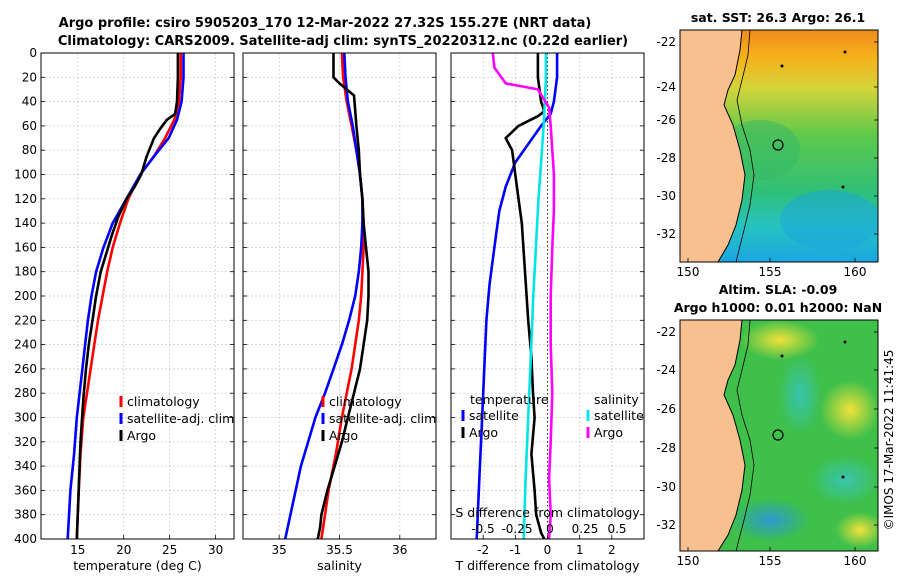  What do you see at coordinates (616, 529) in the screenshot?
I see `s-diff-tick-label: 0.5` at bounding box center [616, 529].